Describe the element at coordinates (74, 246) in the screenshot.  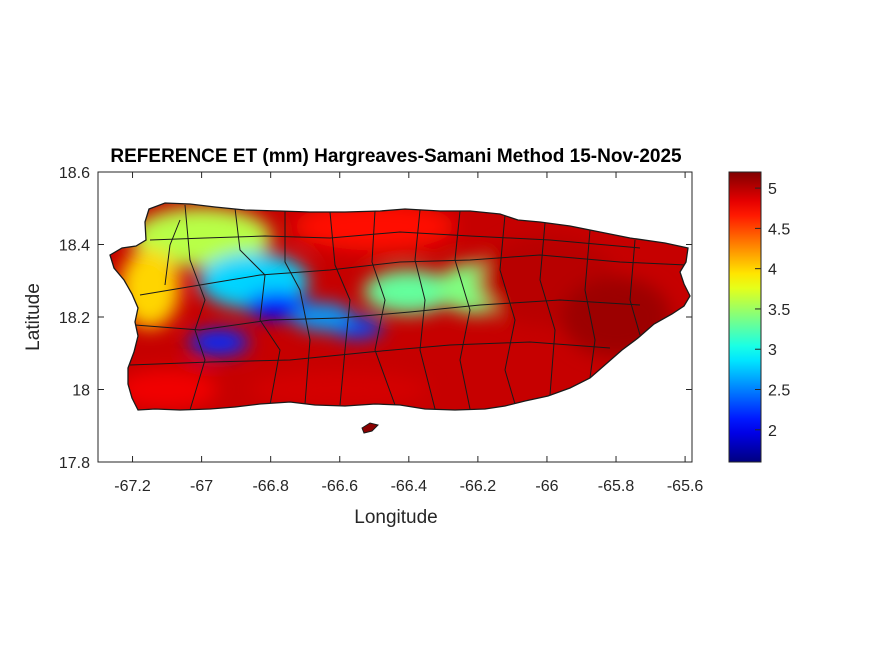
I see `y-tick-label: 18.4` at that location.